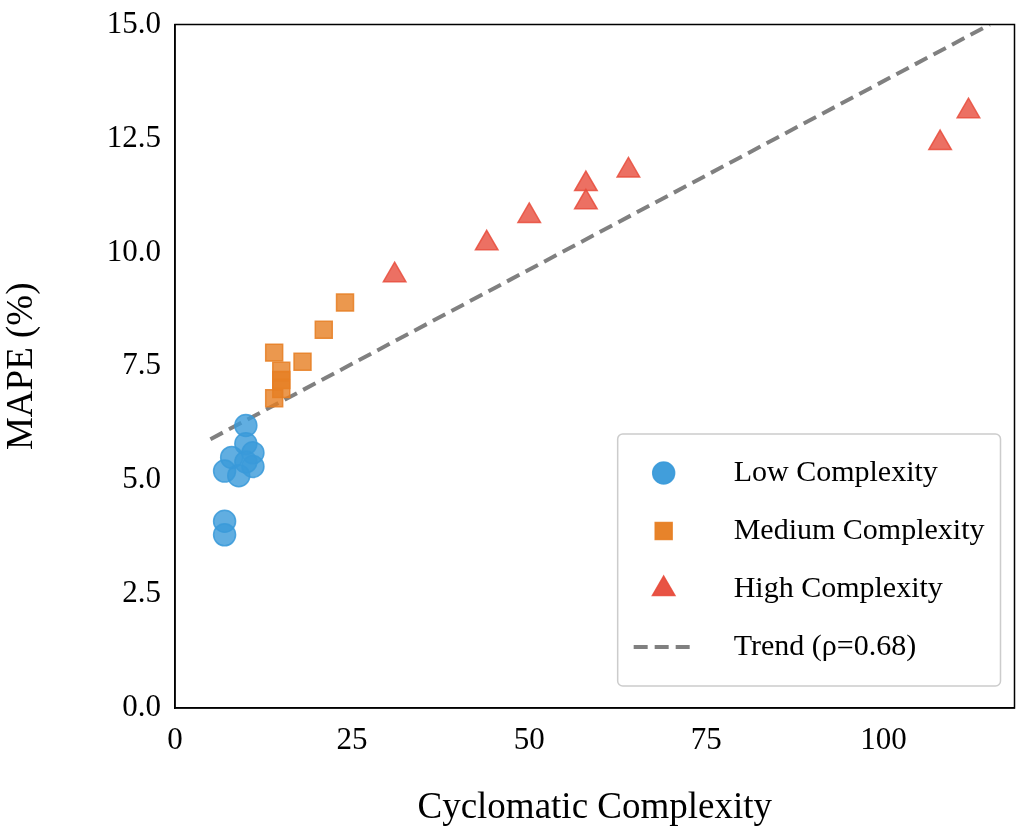 This screenshot has height=834, width=1029. Describe the element at coordinates (133, 136) in the screenshot. I see `y-tick-label: 12.5` at that location.